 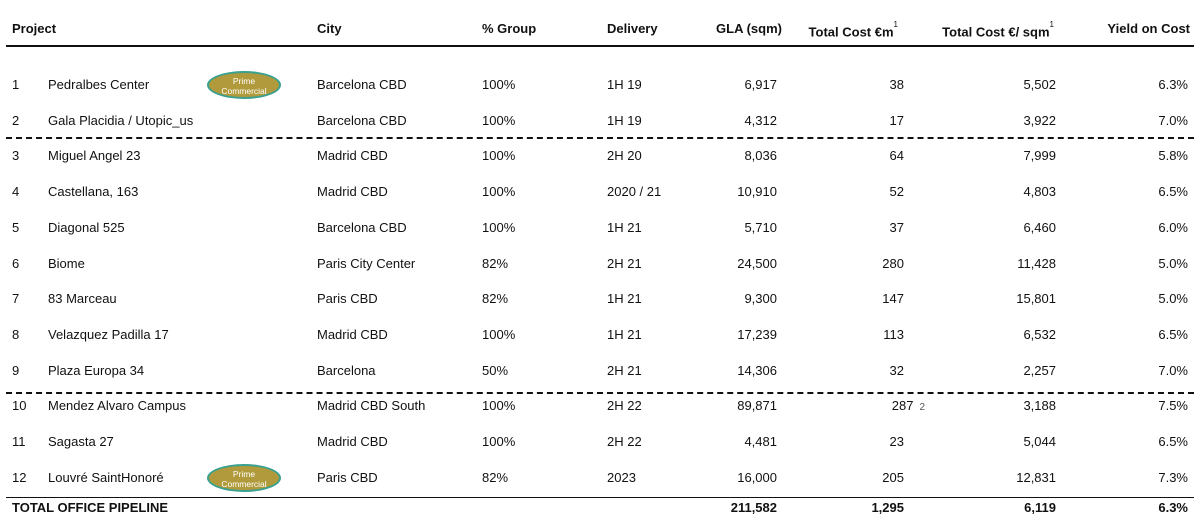 I want to click on total-cost: 38, so click(x=896, y=84).